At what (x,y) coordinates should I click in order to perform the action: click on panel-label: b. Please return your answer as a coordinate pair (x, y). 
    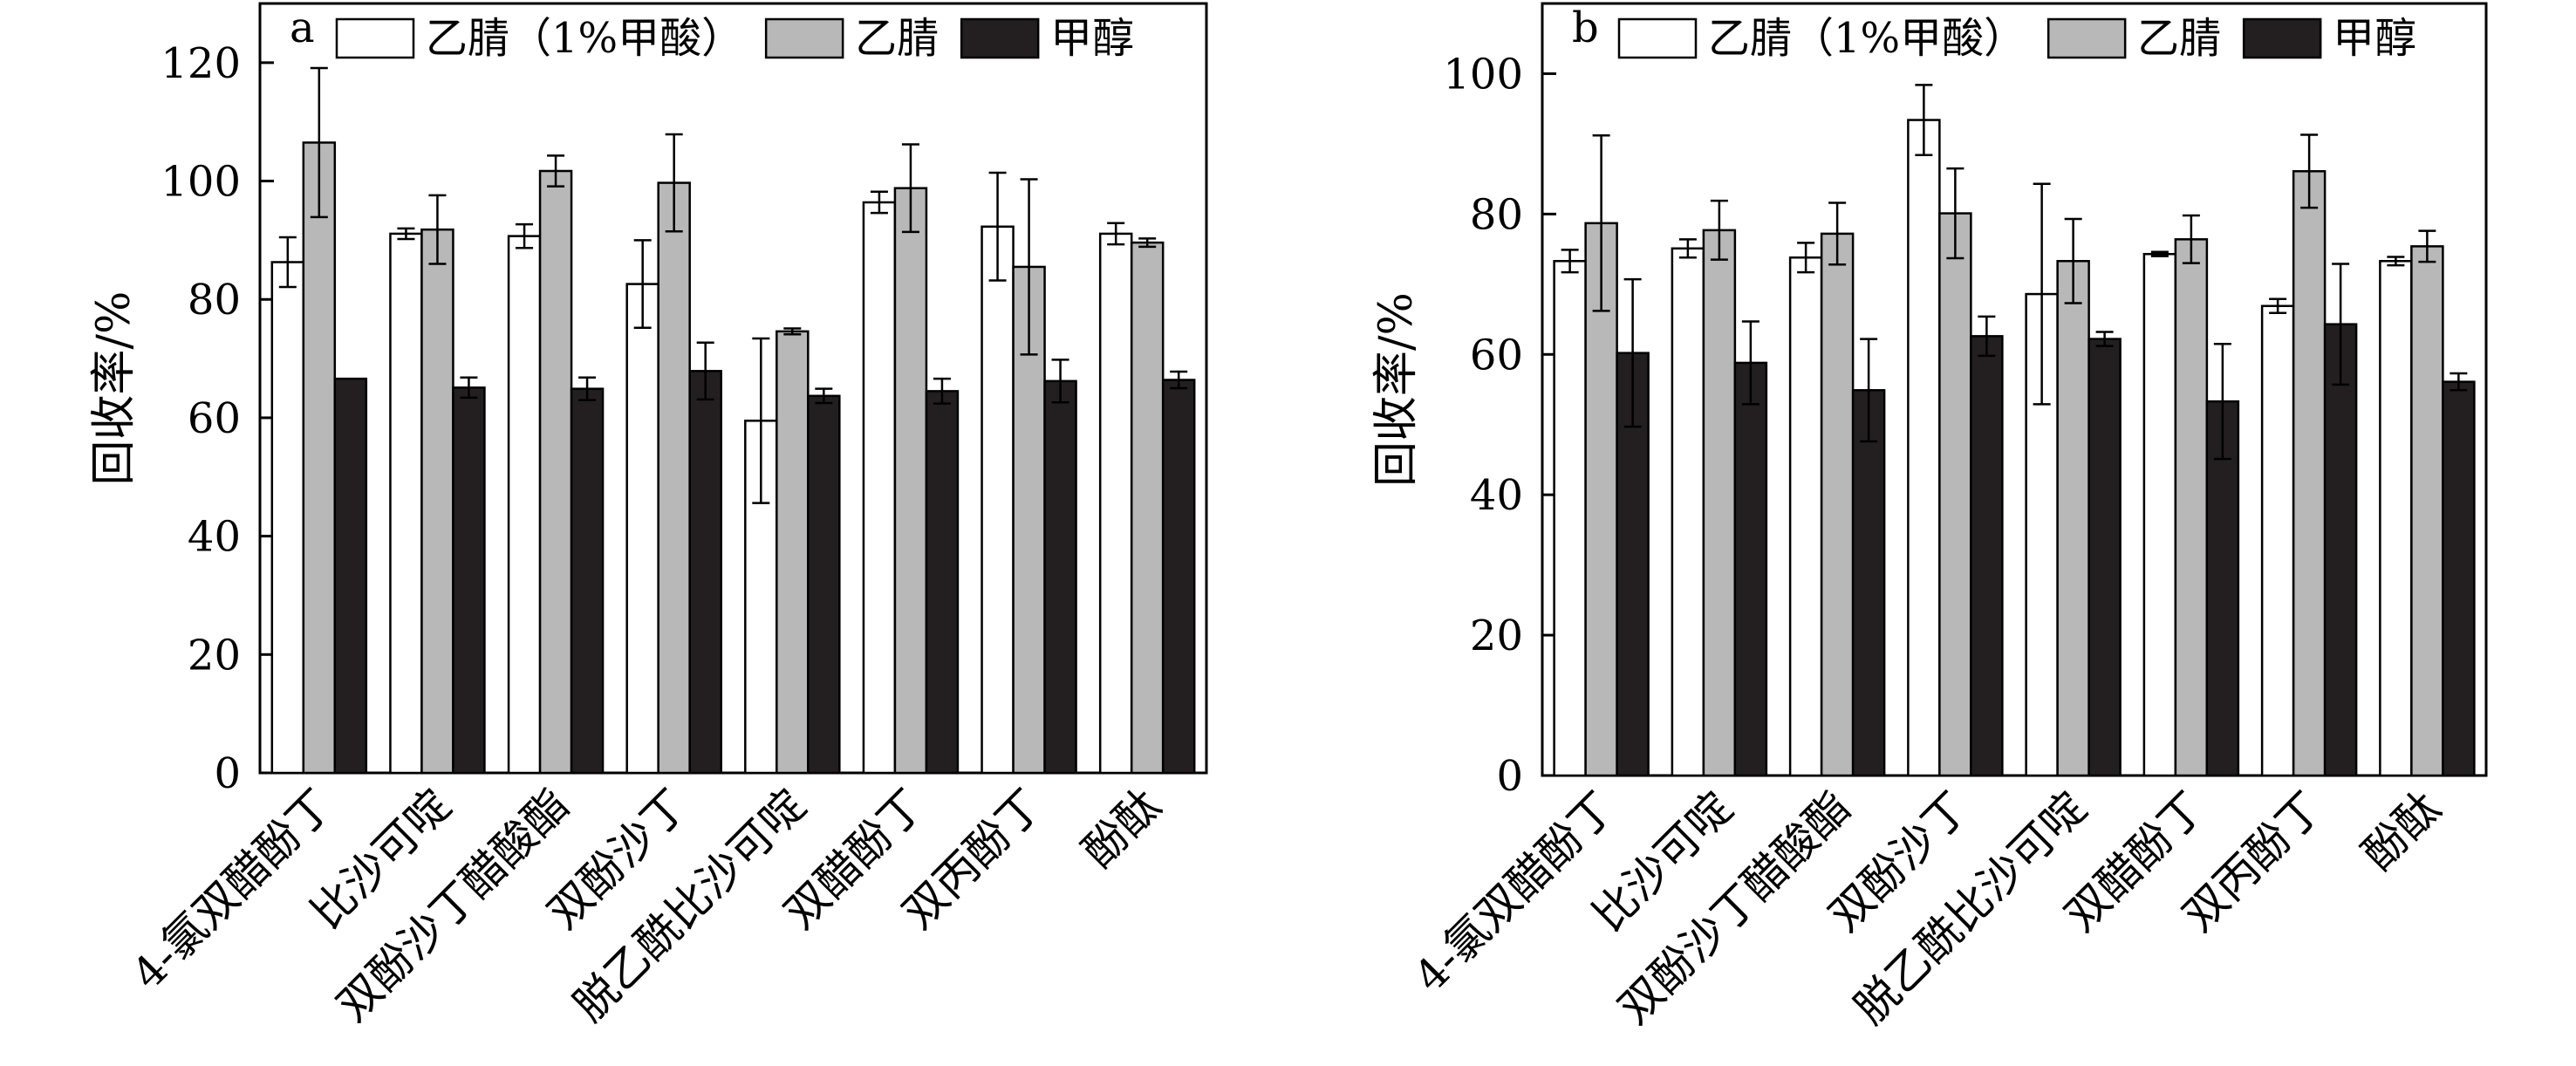
    Looking at the image, I should click on (1585, 27).